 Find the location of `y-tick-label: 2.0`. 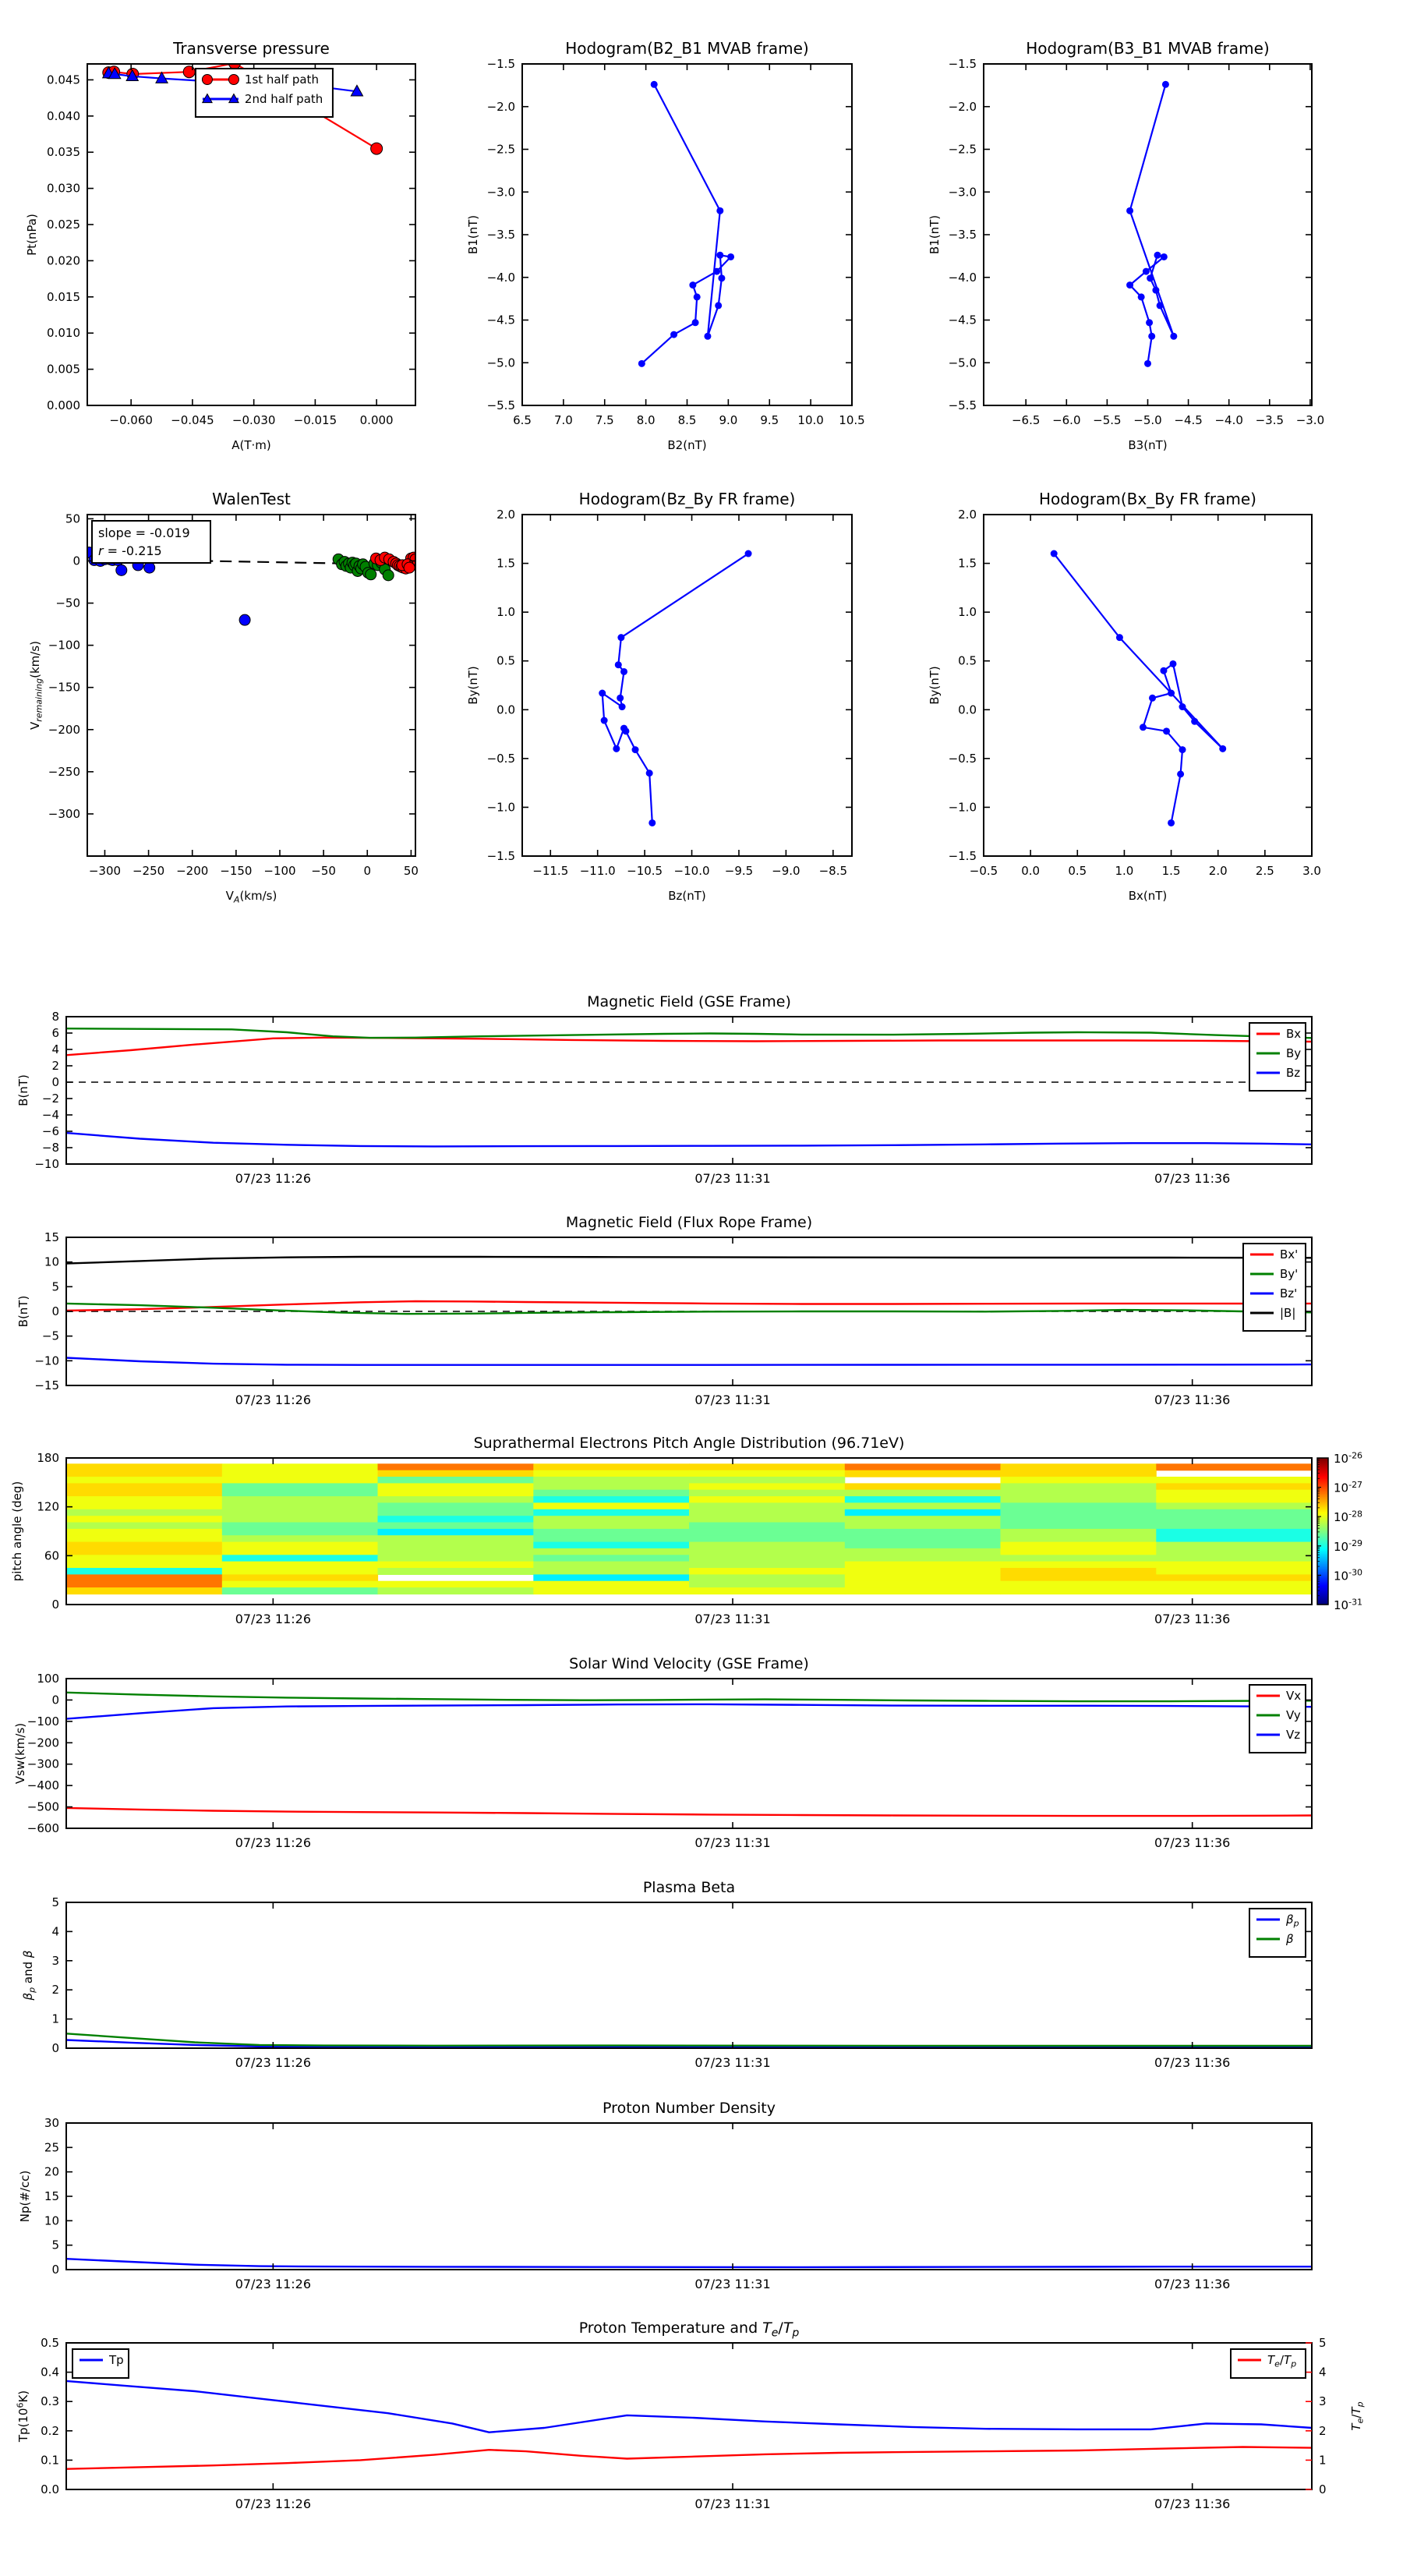

y-tick-label: 2.0 is located at coordinates (506, 515).